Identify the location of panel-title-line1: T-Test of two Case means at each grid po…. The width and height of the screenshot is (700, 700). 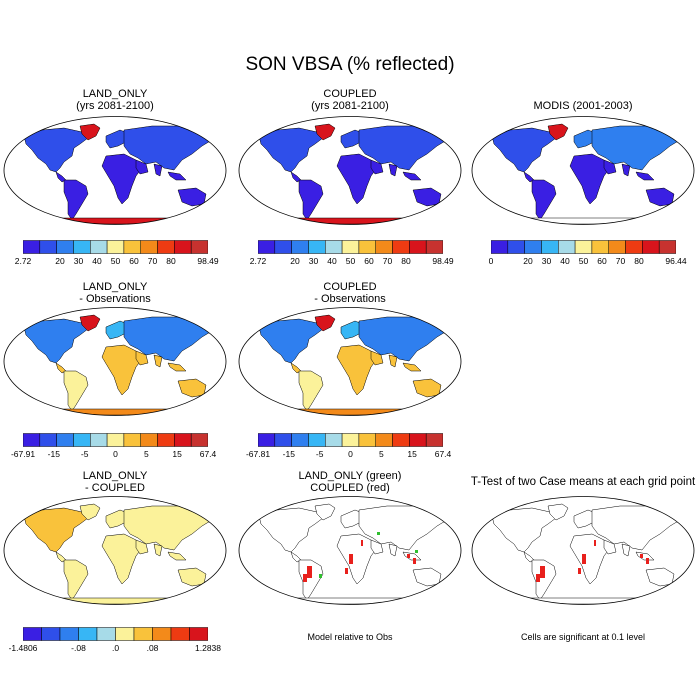
(583, 482).